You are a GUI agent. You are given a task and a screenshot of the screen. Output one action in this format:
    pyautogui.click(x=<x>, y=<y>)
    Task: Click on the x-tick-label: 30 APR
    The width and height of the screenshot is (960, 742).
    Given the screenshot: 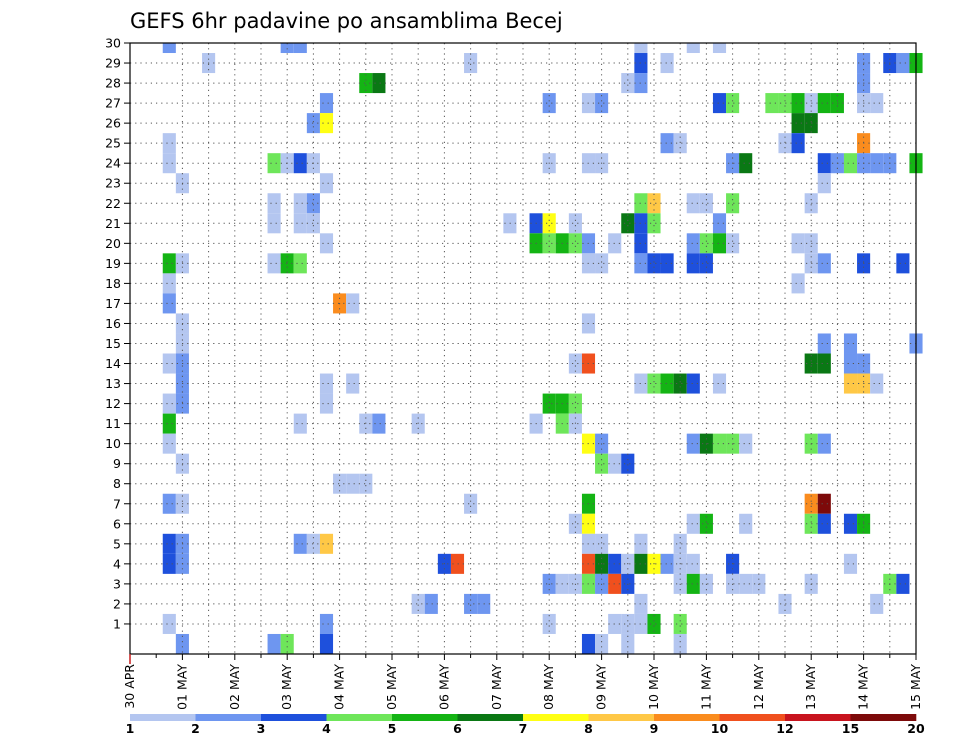 What is the action you would take?
    pyautogui.click(x=129, y=686)
    